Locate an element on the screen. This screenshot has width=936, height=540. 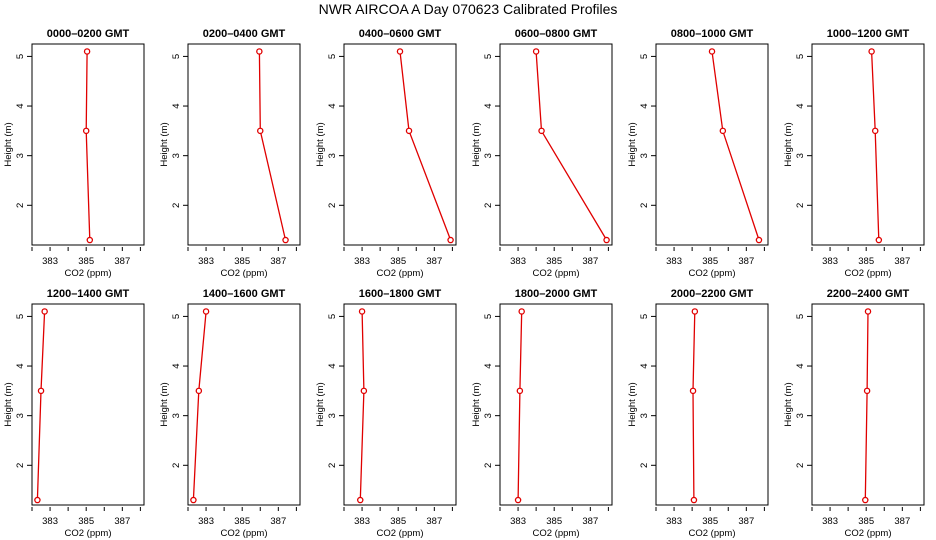
panel-title: 1200–1400 GMT is located at coordinates (88, 294).